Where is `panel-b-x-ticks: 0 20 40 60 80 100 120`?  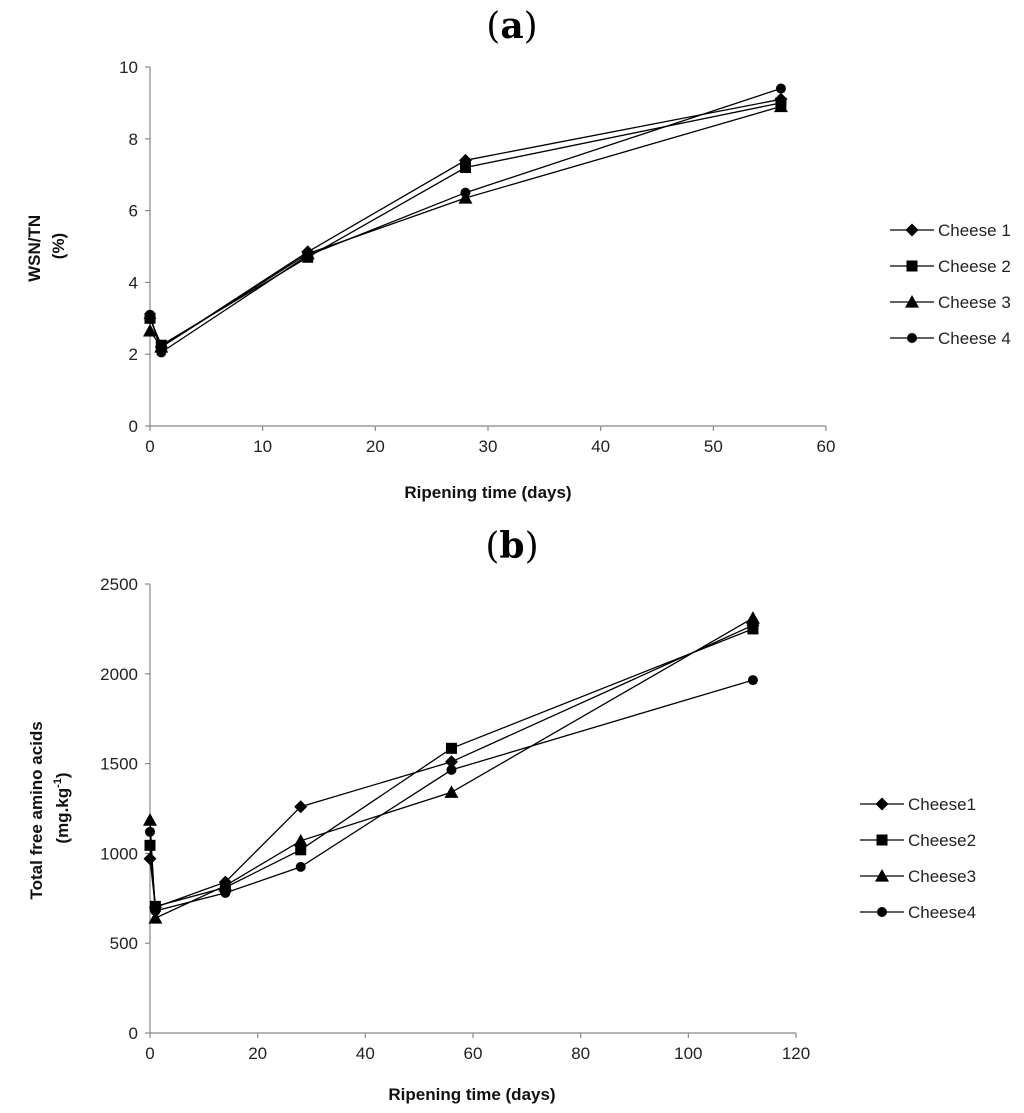 panel-b-x-ticks: 0 20 40 60 80 100 120 is located at coordinates (477, 1048).